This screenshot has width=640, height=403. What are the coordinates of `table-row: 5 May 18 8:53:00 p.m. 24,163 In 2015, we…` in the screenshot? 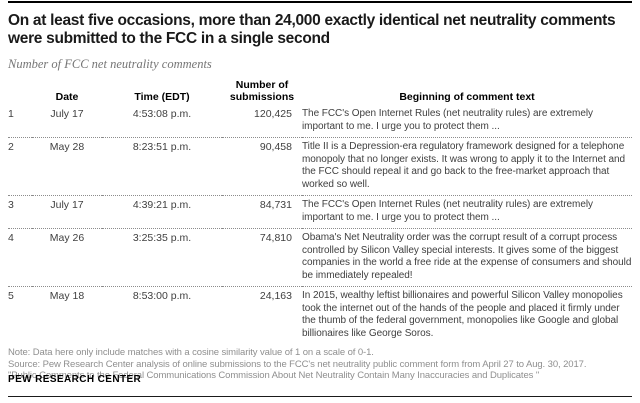 It's located at (320, 316).